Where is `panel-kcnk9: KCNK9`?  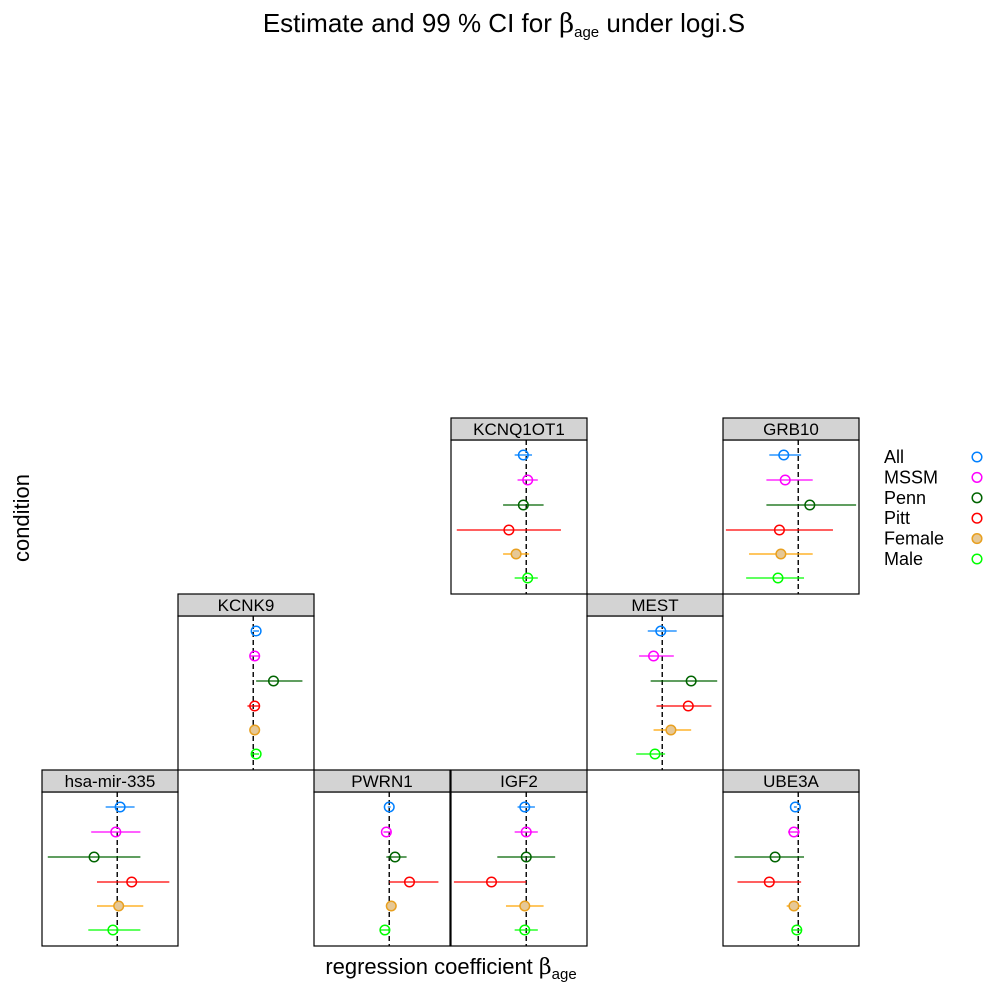
panel-kcnk9: KCNK9 is located at coordinates (246, 682).